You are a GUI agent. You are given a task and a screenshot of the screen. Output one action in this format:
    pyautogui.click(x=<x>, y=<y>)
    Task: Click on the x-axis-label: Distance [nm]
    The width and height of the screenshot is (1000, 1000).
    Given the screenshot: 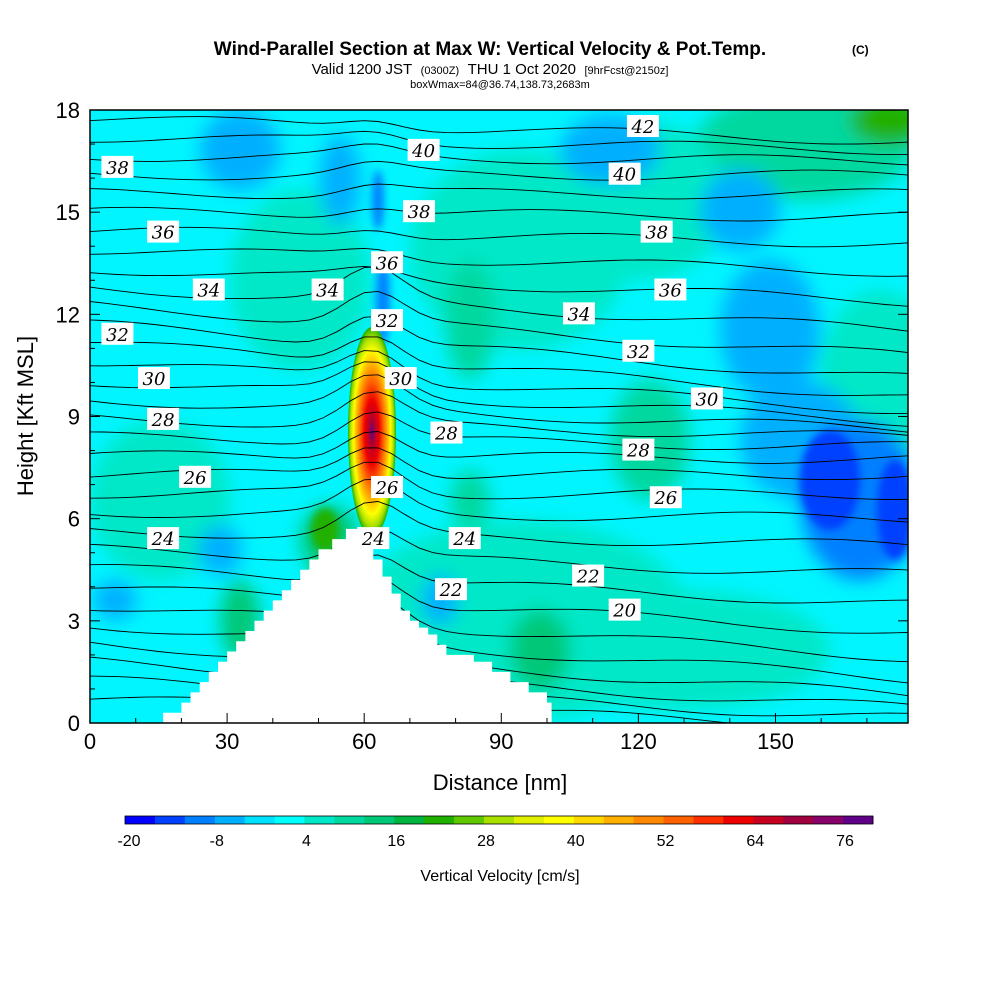 What is the action you would take?
    pyautogui.click(x=500, y=782)
    